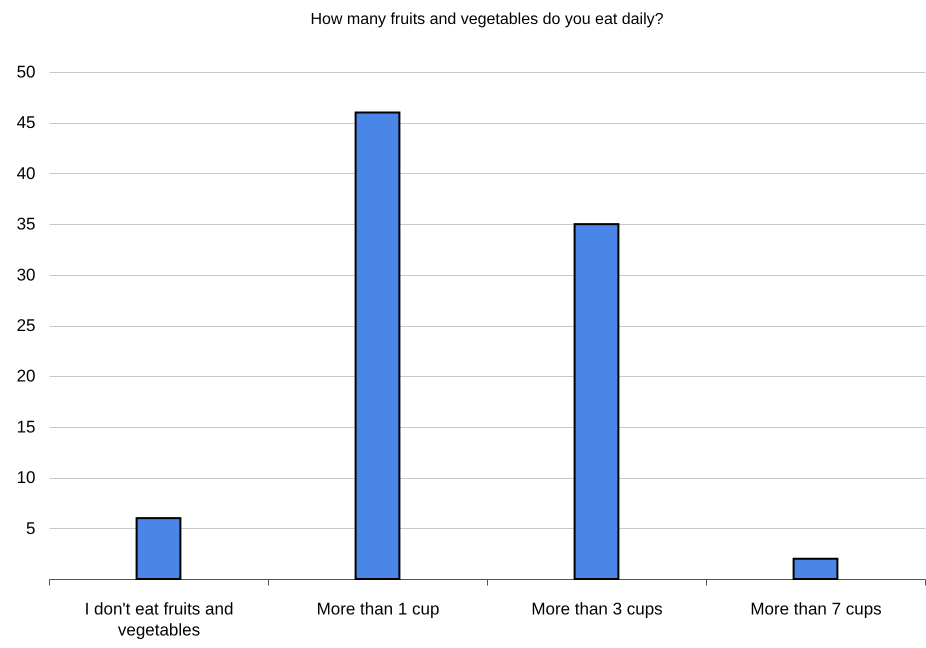 The image size is (926, 648). I want to click on y-tick-label: 50, so click(26, 72).